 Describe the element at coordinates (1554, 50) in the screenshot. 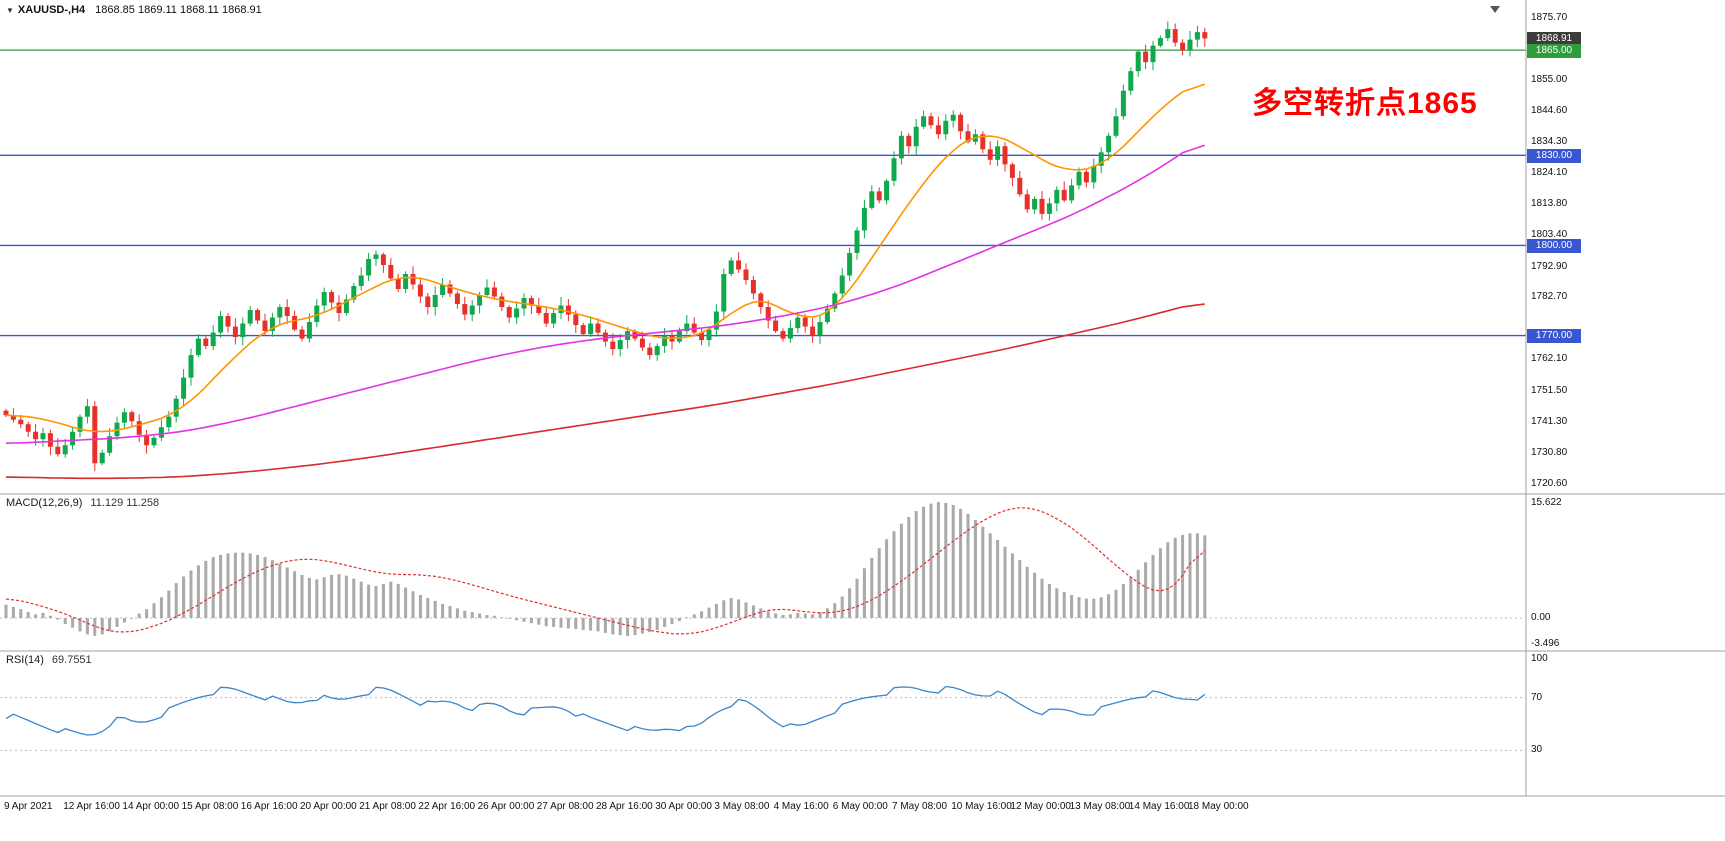

I see `price-badge-green-line: 1865.00` at that location.